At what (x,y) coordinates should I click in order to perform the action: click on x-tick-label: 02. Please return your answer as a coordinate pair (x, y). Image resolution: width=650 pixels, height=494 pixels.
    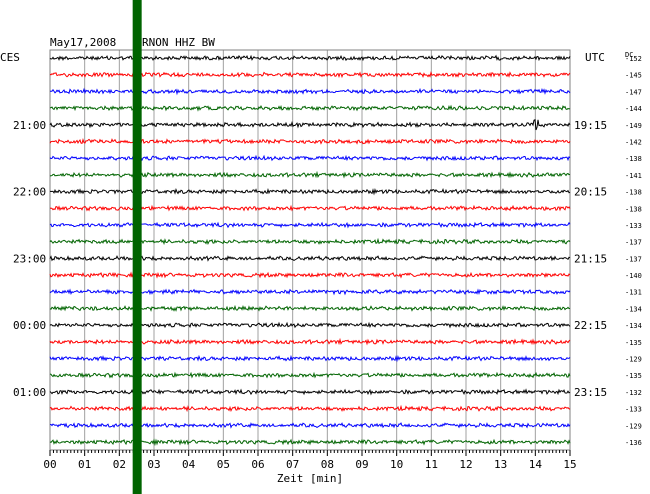
    Looking at the image, I should click on (119, 464).